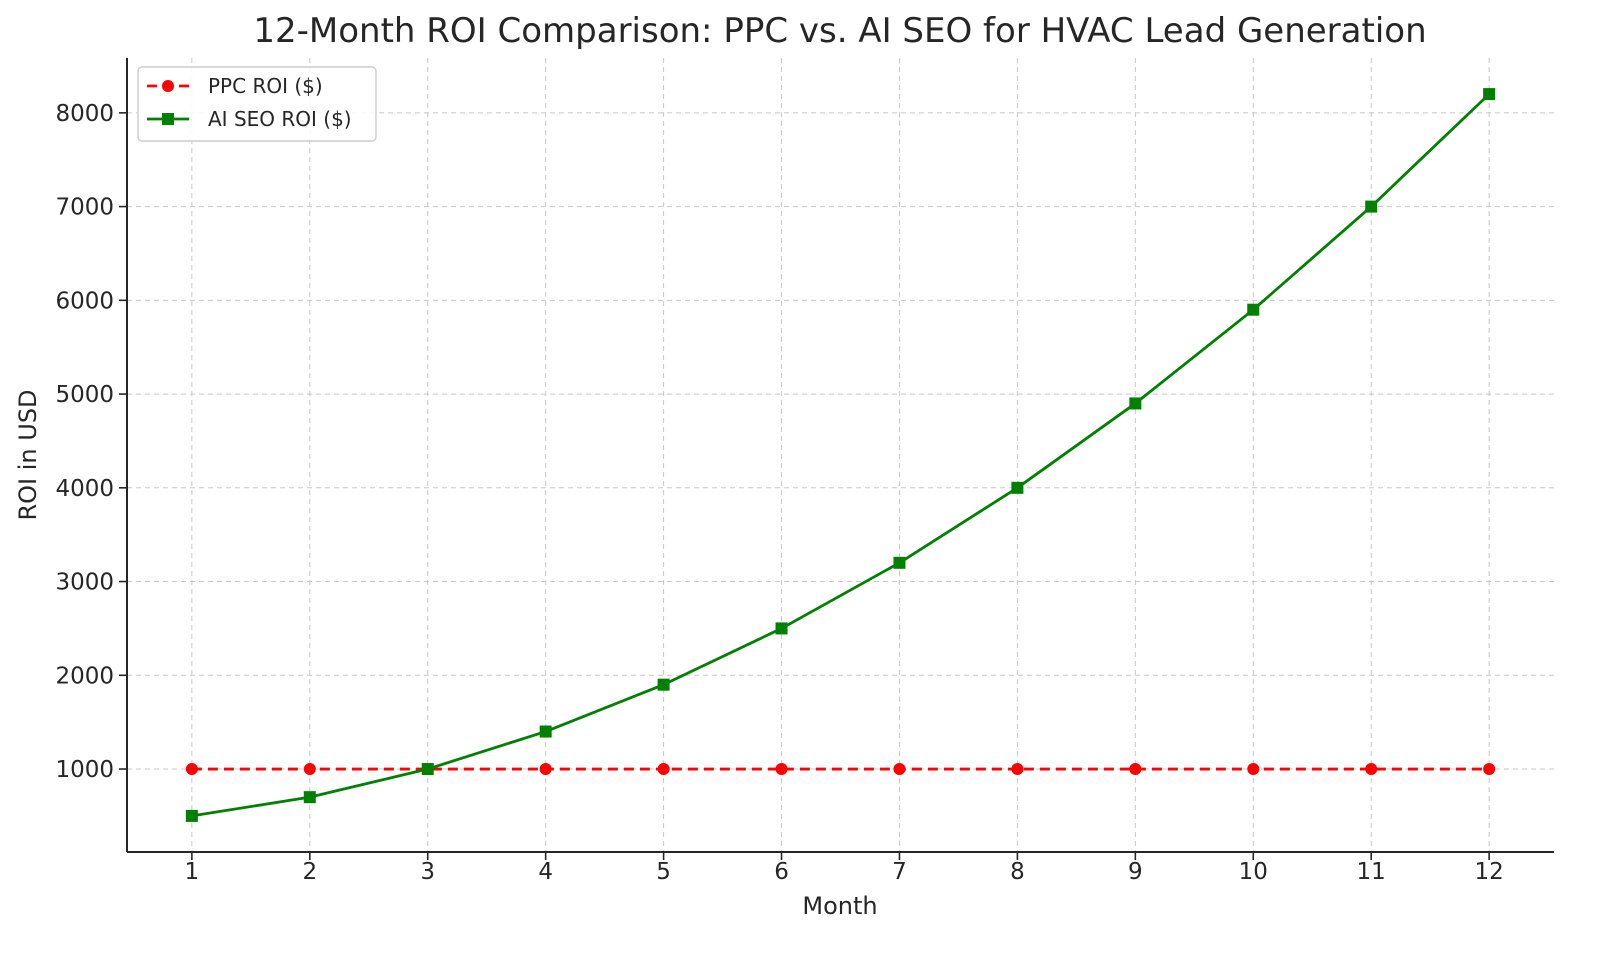  Describe the element at coordinates (280, 119) in the screenshot. I see `legend-label: AI SEO ROI ($)` at that location.